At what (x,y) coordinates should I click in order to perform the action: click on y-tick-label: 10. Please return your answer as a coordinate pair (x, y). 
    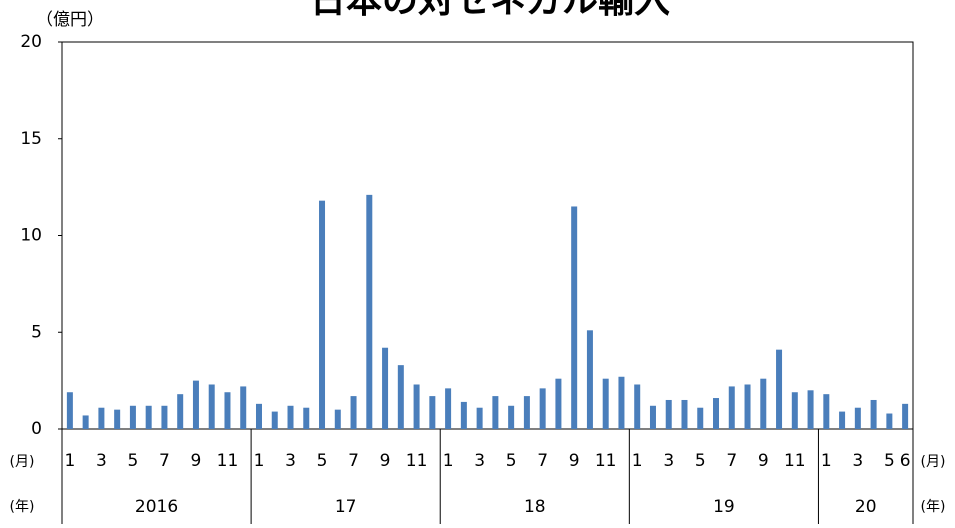
    Looking at the image, I should click on (31, 236).